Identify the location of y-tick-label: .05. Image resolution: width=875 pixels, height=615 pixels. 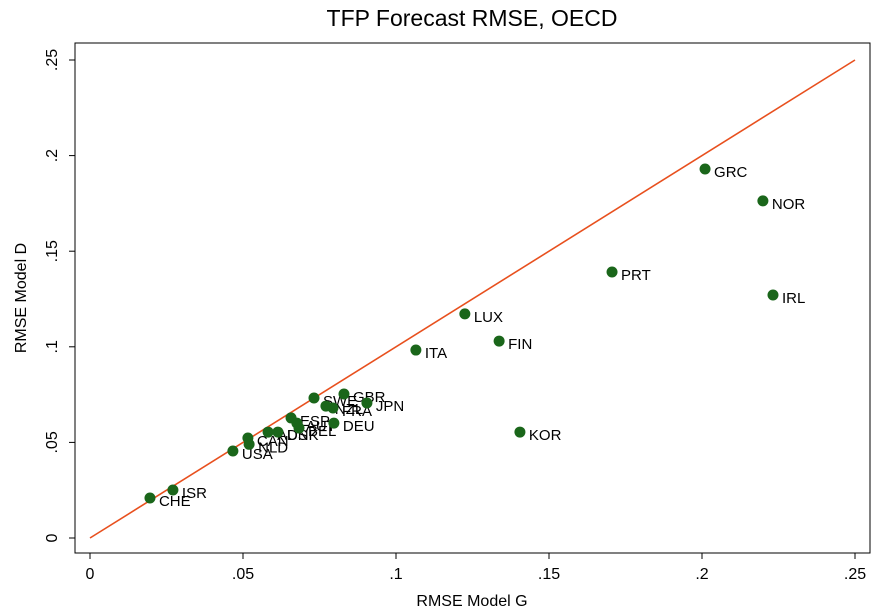
(52, 442).